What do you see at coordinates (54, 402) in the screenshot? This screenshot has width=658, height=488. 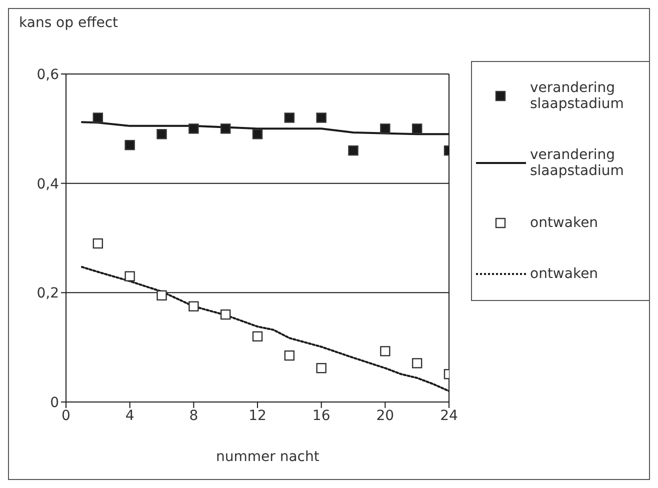 I see `y-tick-label: 0` at bounding box center [54, 402].